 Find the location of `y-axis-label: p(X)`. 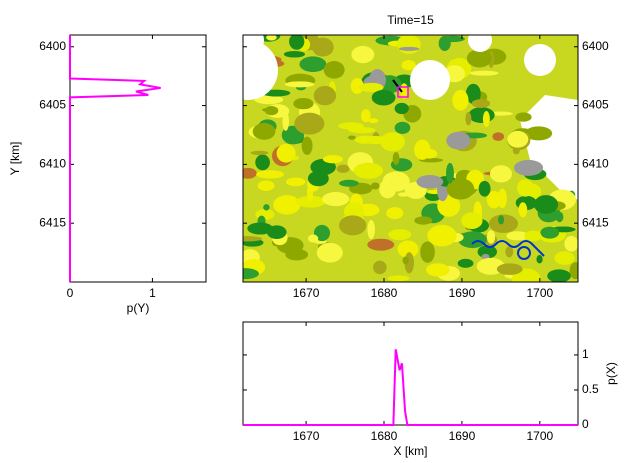

y-axis-label: p(X) is located at coordinates (611, 373).